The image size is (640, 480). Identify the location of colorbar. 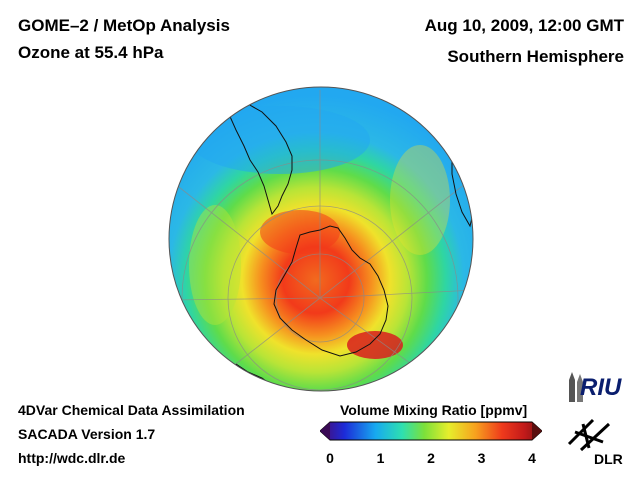
(431, 431).